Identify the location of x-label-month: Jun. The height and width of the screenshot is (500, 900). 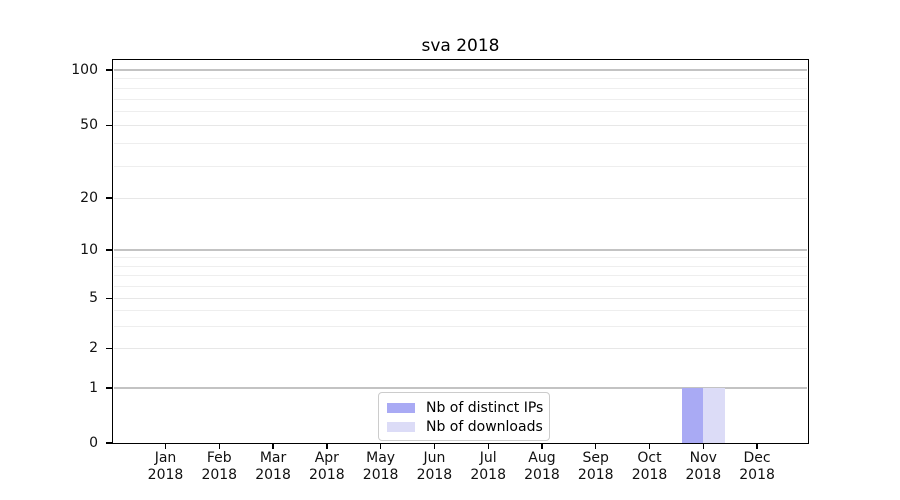
(434, 458).